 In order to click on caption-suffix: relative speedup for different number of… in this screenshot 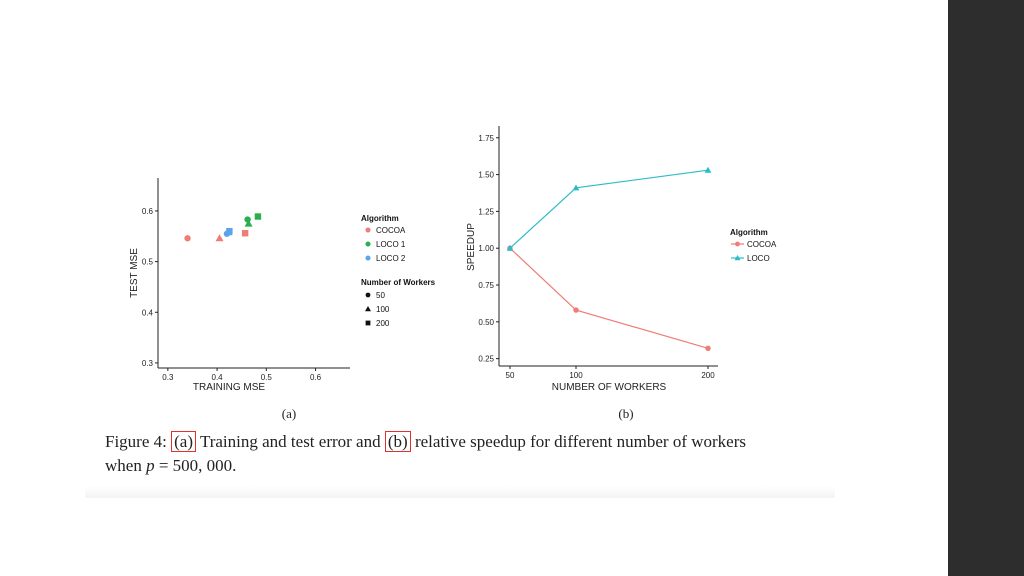, I will do `click(580, 441)`.